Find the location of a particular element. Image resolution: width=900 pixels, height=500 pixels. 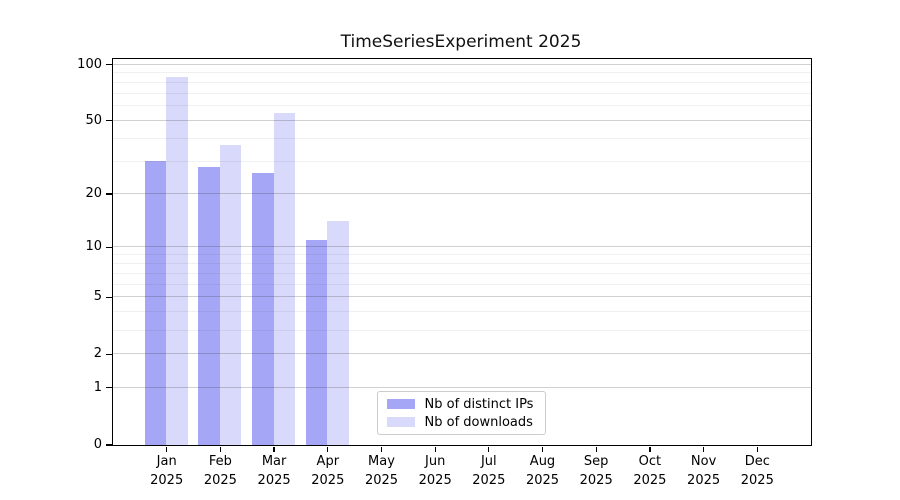

x-tick-month: Apr is located at coordinates (328, 461).